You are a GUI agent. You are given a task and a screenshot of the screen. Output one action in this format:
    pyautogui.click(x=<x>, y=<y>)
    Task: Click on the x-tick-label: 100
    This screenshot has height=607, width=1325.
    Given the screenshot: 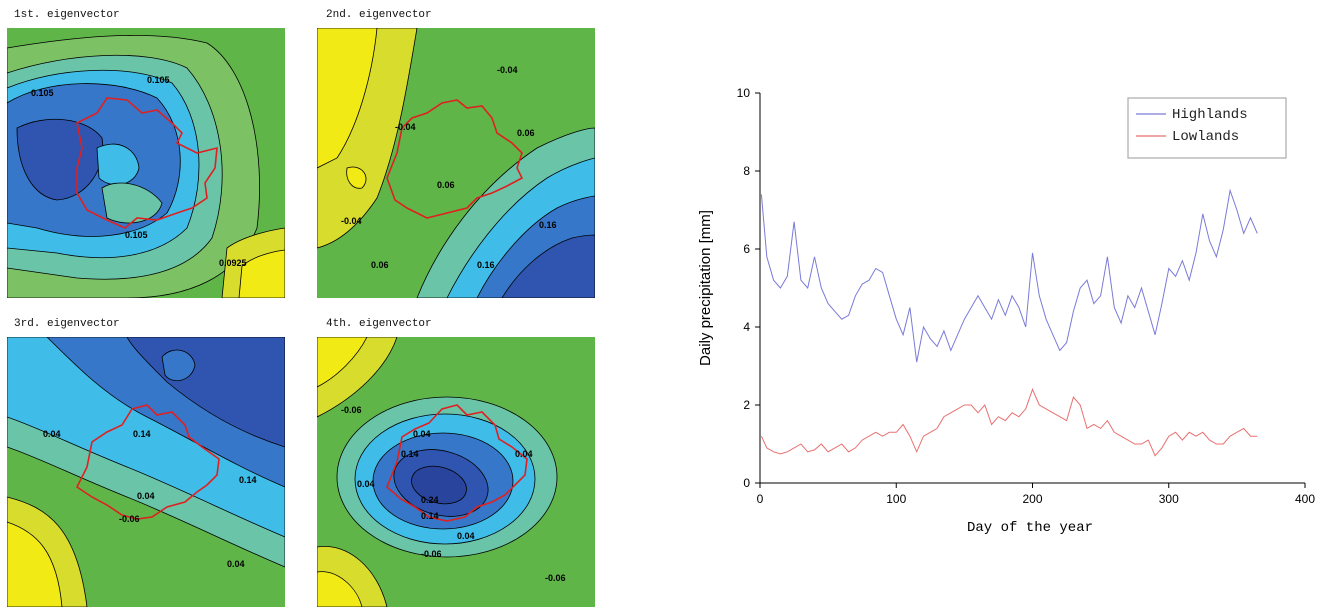 What is the action you would take?
    pyautogui.click(x=896, y=499)
    